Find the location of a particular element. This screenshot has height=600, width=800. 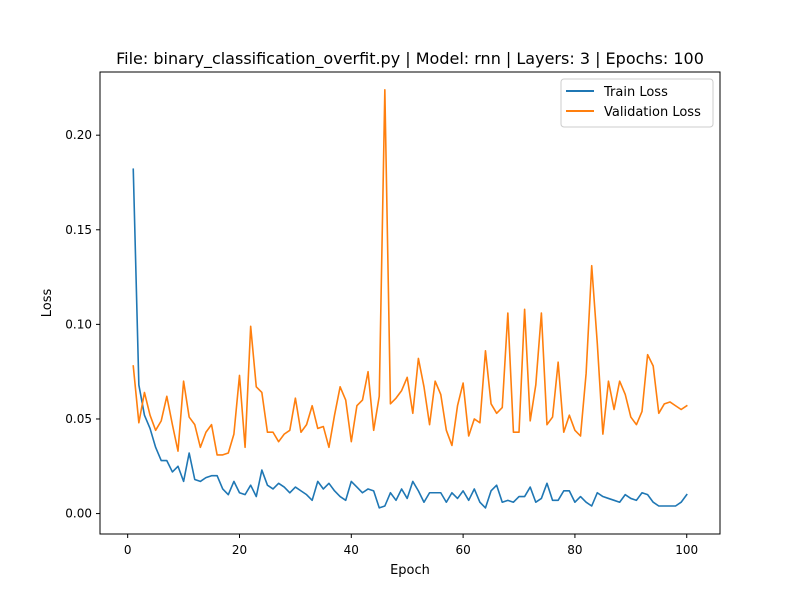

legend-label-validation-loss: Validation Loss is located at coordinates (652, 112).